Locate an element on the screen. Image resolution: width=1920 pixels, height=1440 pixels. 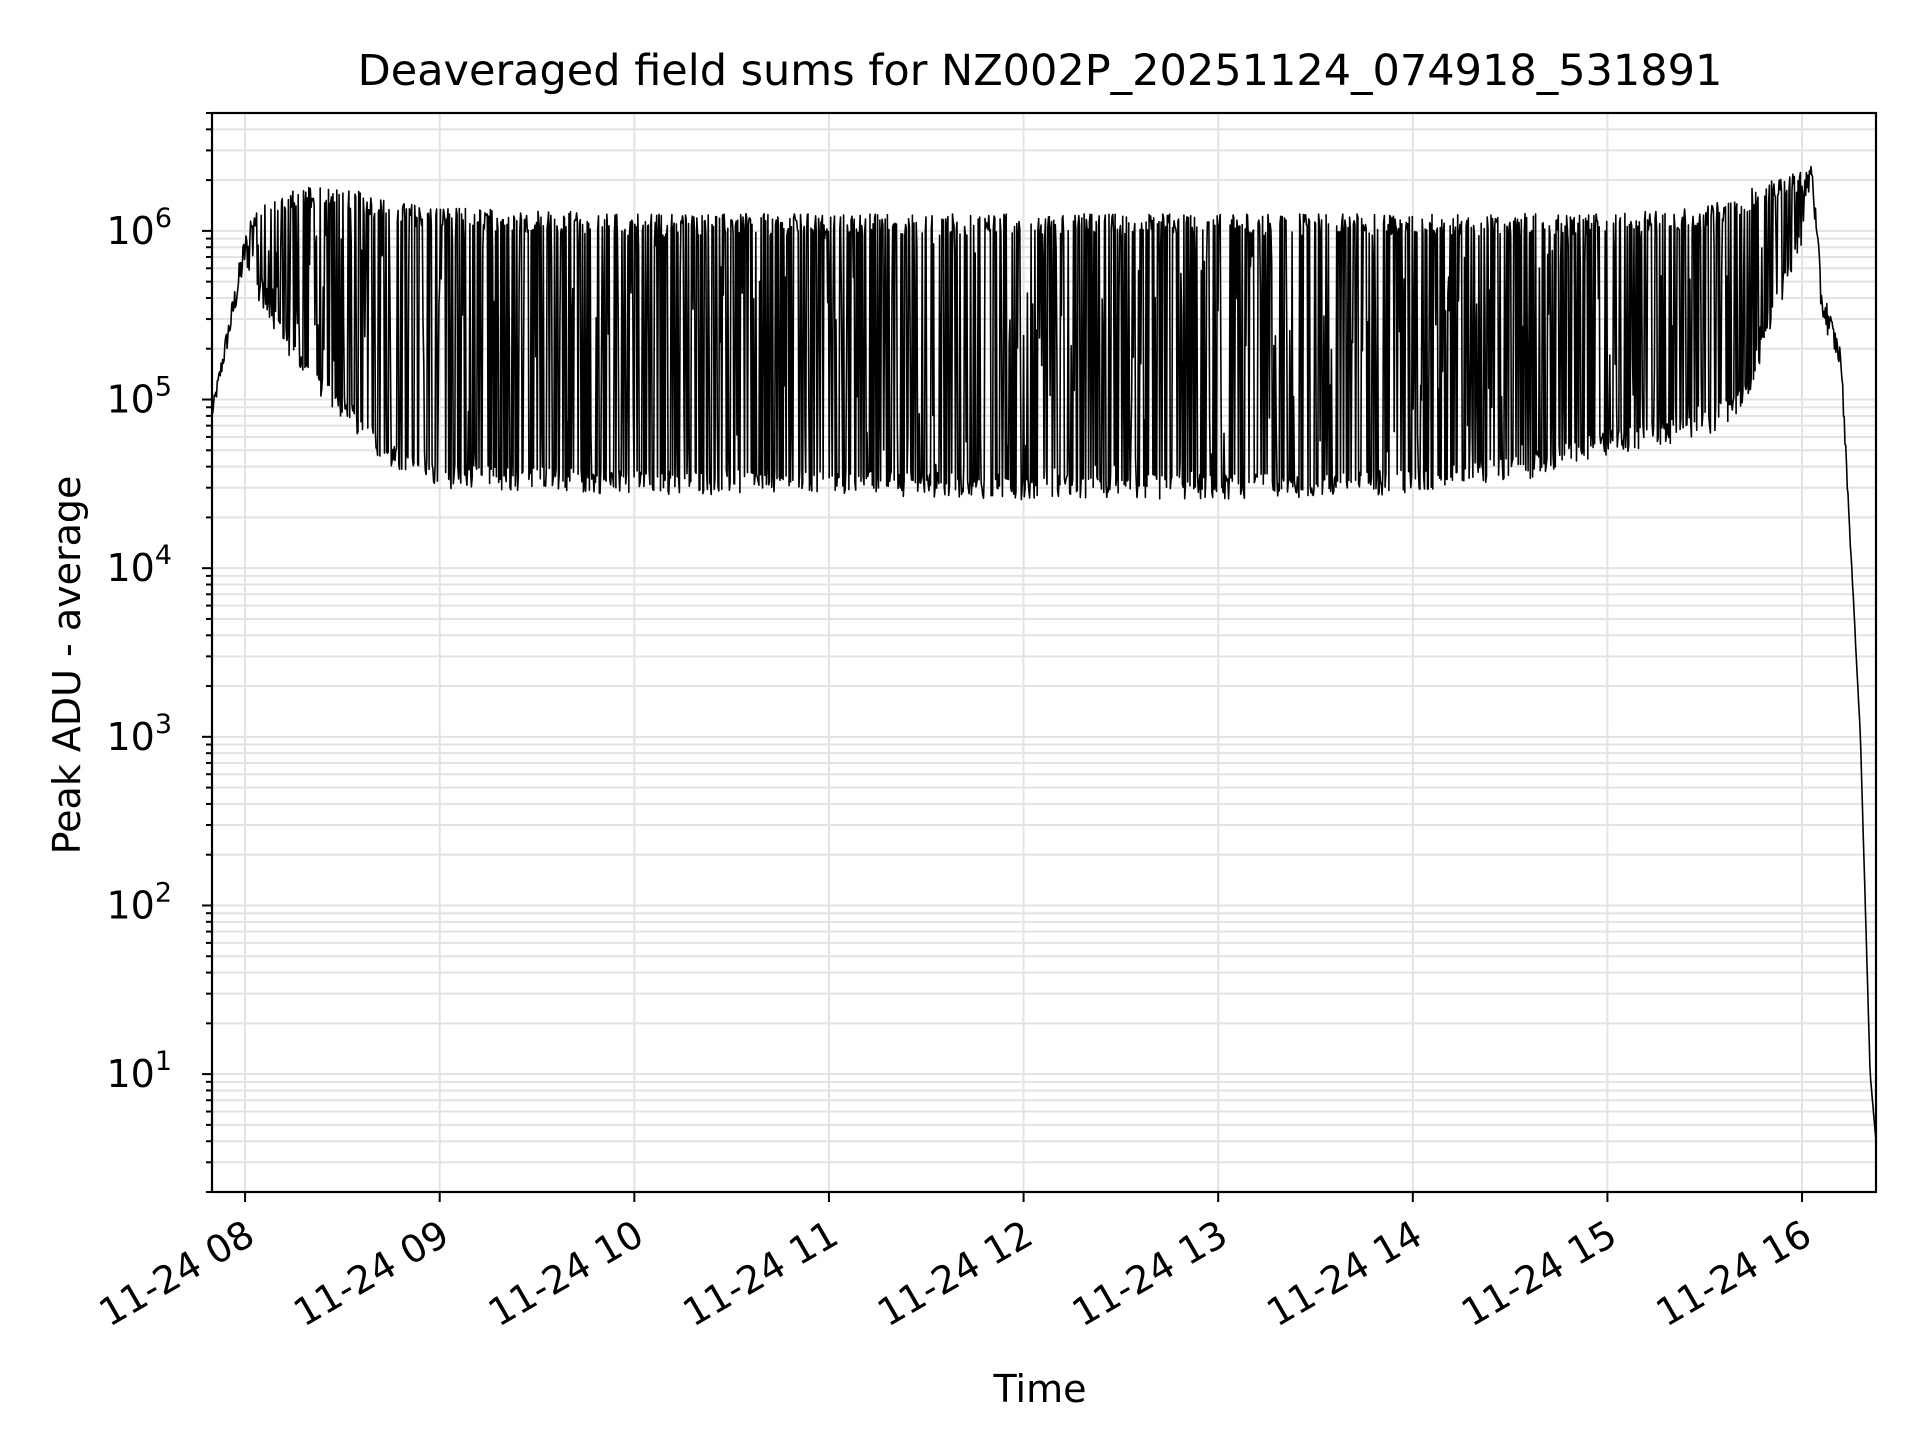
y-tick-label: 10³ is located at coordinates (139, 734).